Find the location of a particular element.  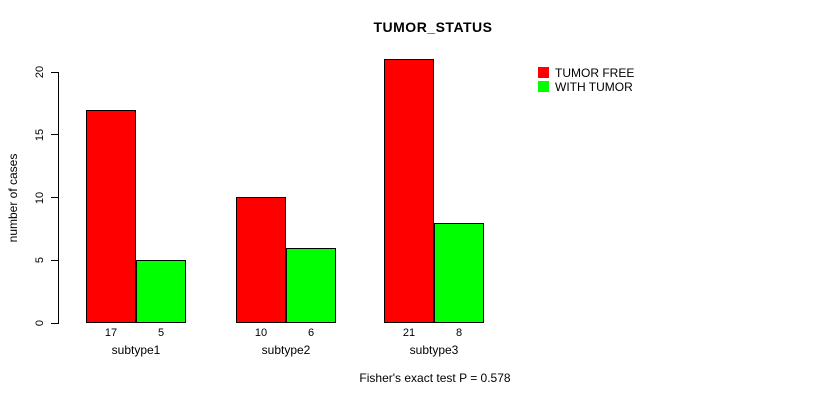

bar-tumor-free-subtype2 is located at coordinates (261, 260).